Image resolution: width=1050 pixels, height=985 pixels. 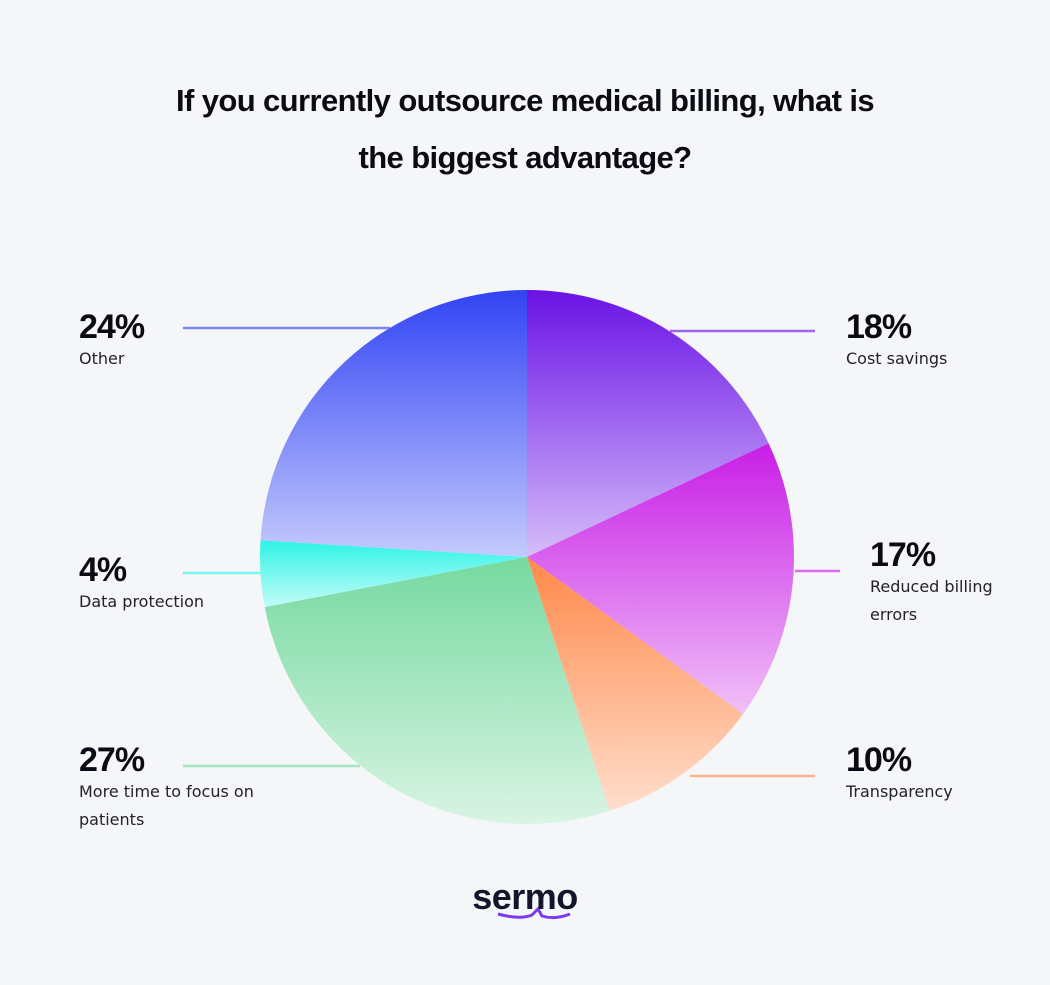 What do you see at coordinates (112, 327) in the screenshot?
I see `value-label: 24%` at bounding box center [112, 327].